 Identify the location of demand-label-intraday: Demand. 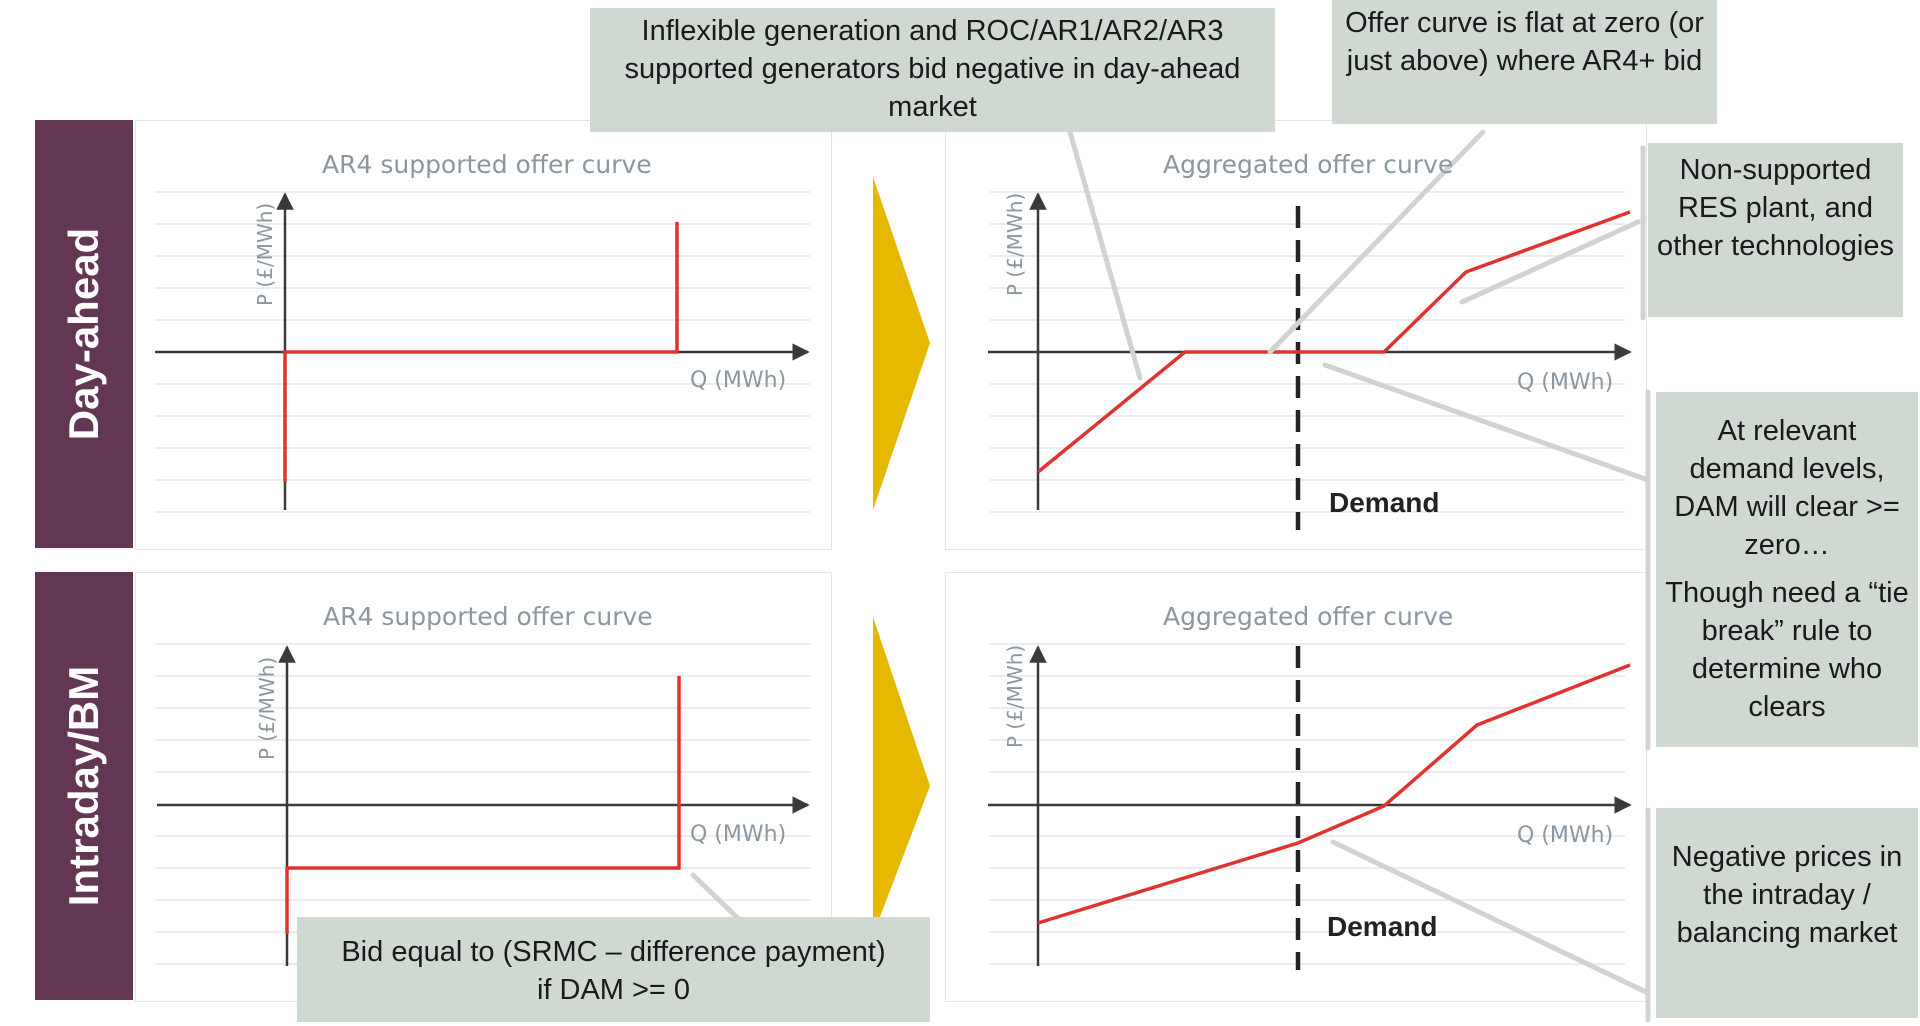
(1382, 926).